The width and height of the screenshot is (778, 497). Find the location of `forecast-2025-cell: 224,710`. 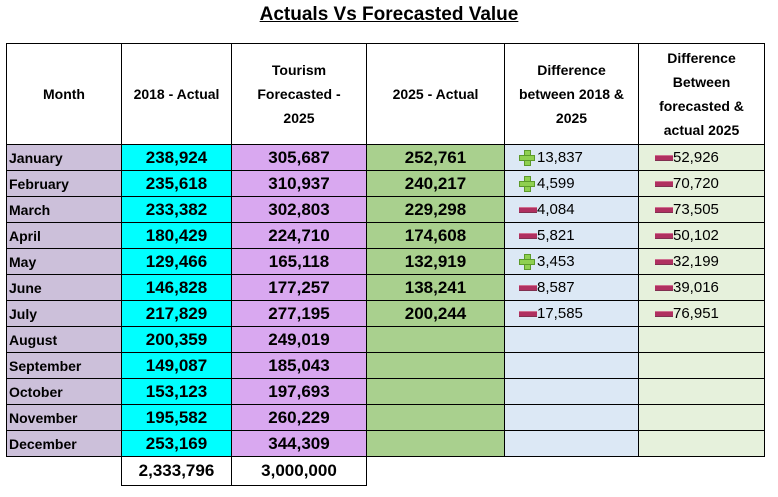

forecast-2025-cell: 224,710 is located at coordinates (299, 235).